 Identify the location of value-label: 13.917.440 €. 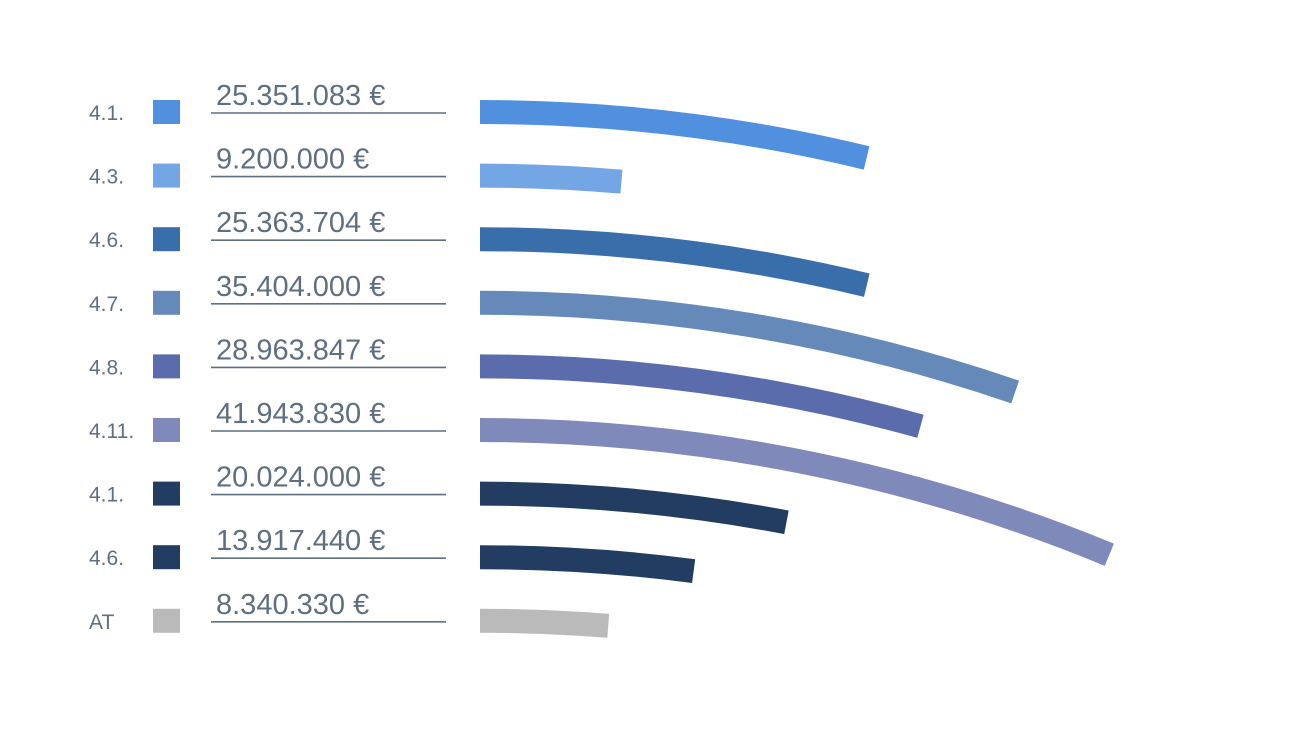
(300, 541).